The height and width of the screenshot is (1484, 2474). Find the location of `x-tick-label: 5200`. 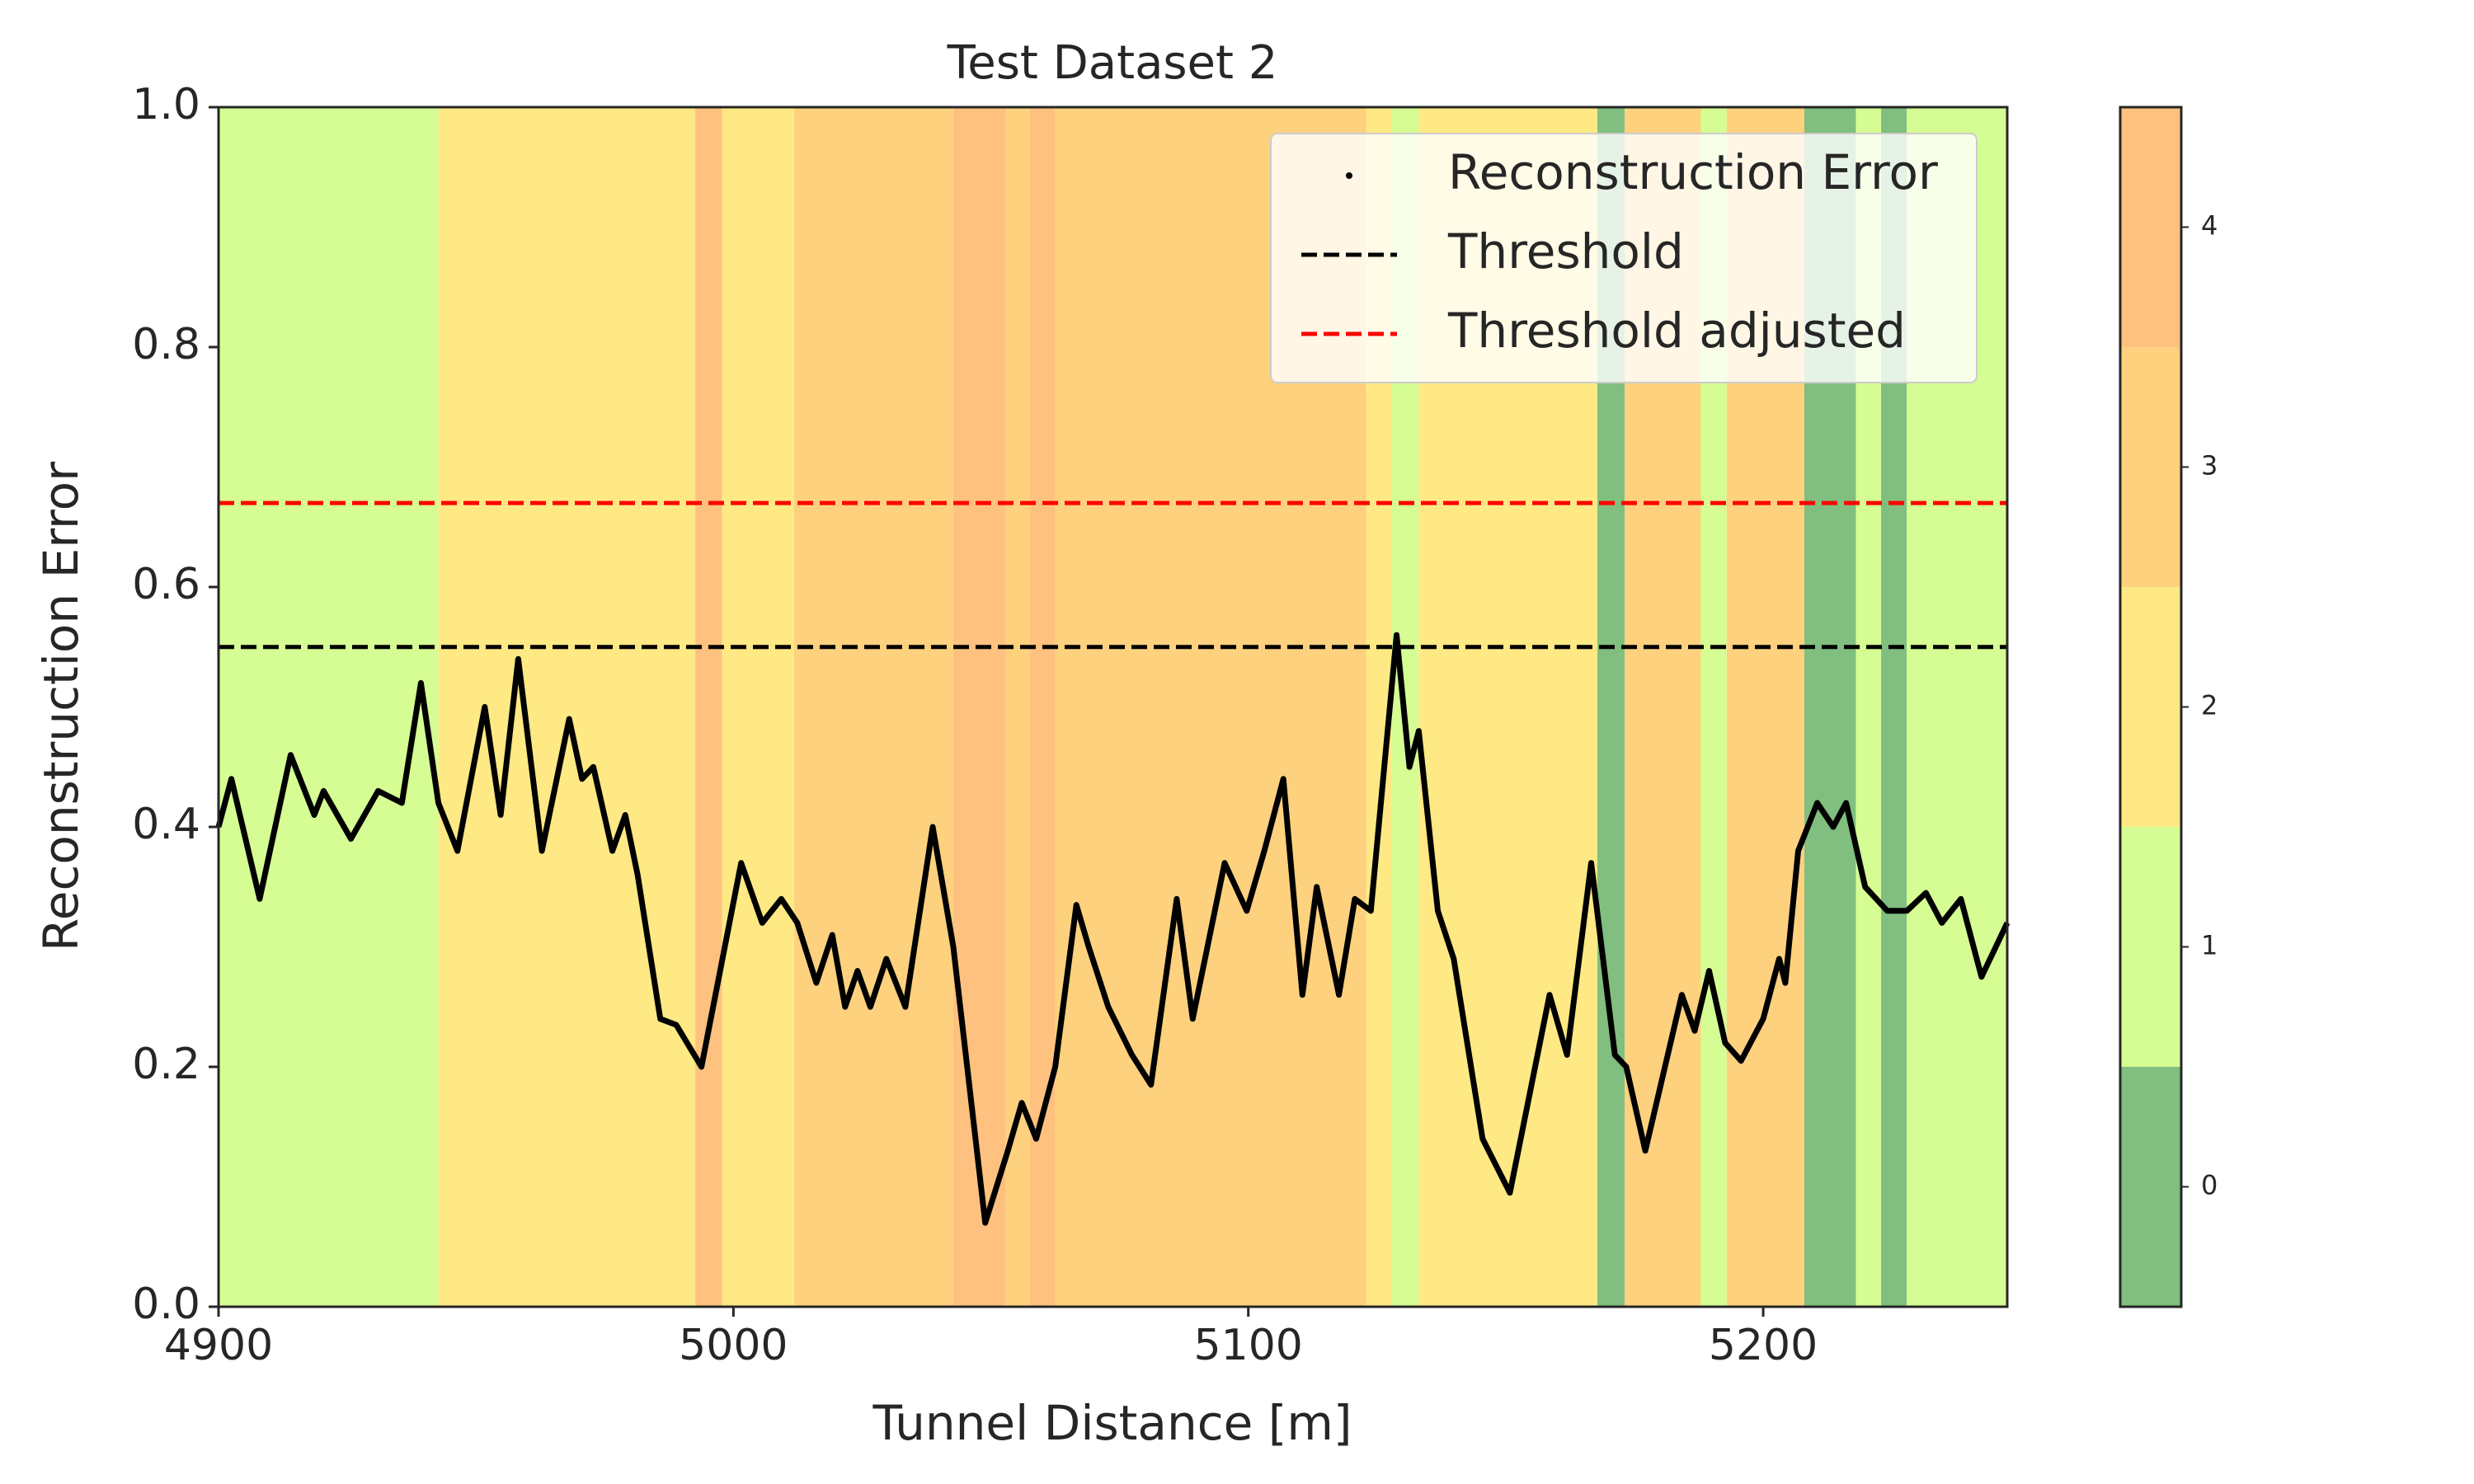

x-tick-label: 5200 is located at coordinates (1763, 1345).